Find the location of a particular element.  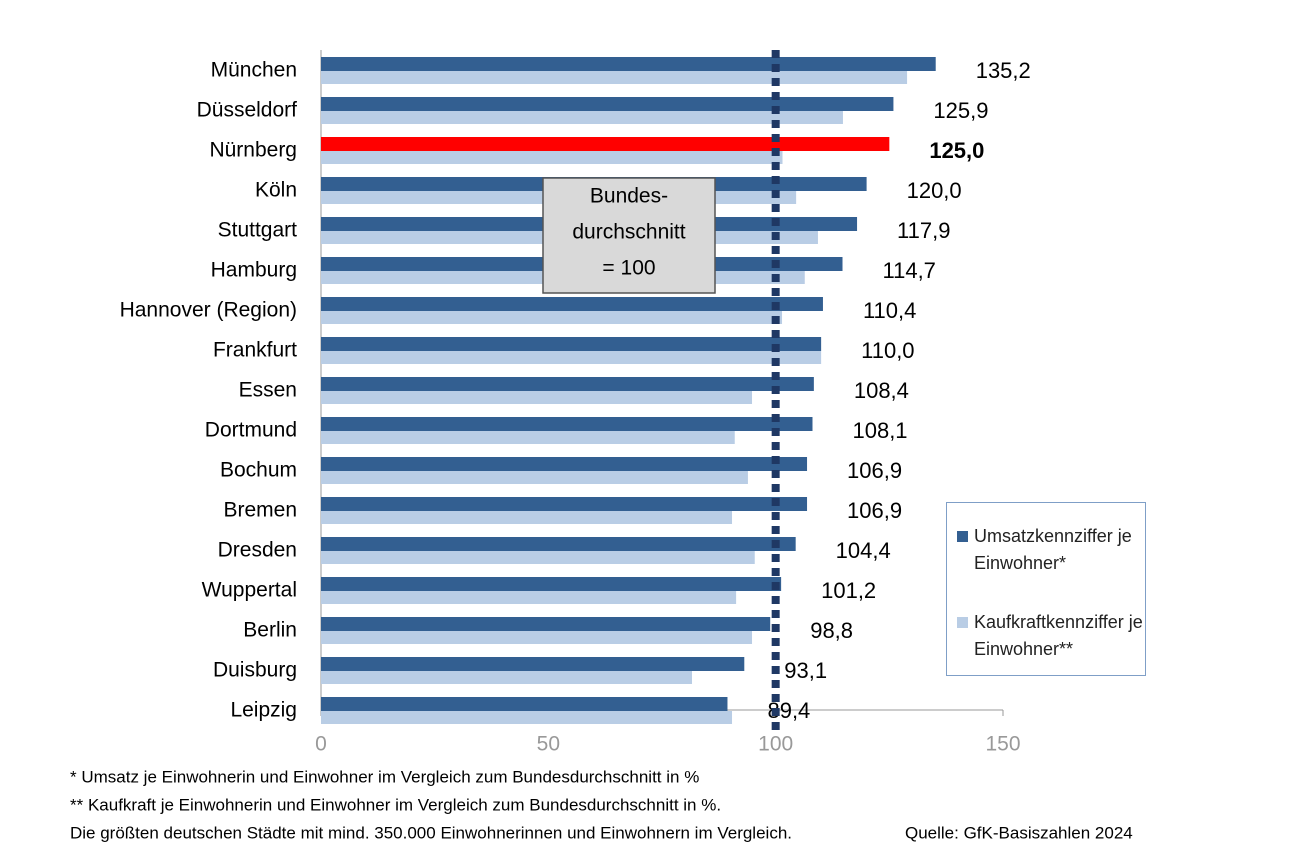

value-label: 98,8 is located at coordinates (831, 630).